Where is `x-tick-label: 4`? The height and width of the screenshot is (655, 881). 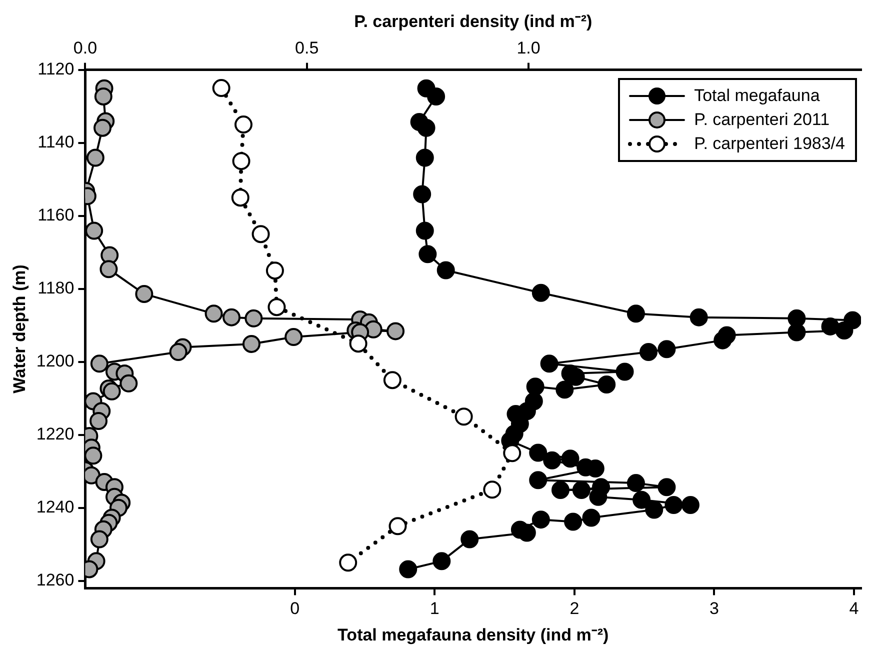
x-tick-label: 4 is located at coordinates (854, 608).